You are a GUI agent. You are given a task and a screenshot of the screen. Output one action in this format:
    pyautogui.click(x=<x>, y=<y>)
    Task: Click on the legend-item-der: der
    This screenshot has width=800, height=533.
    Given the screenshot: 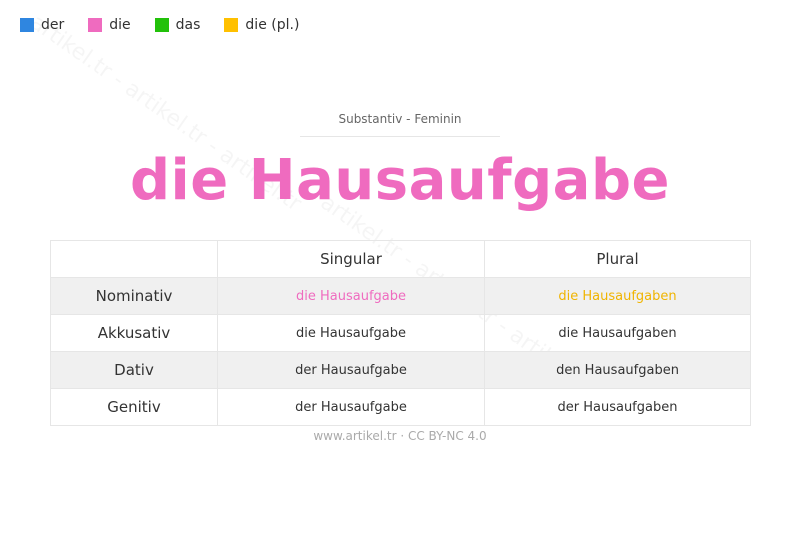 What is the action you would take?
    pyautogui.click(x=42, y=25)
    